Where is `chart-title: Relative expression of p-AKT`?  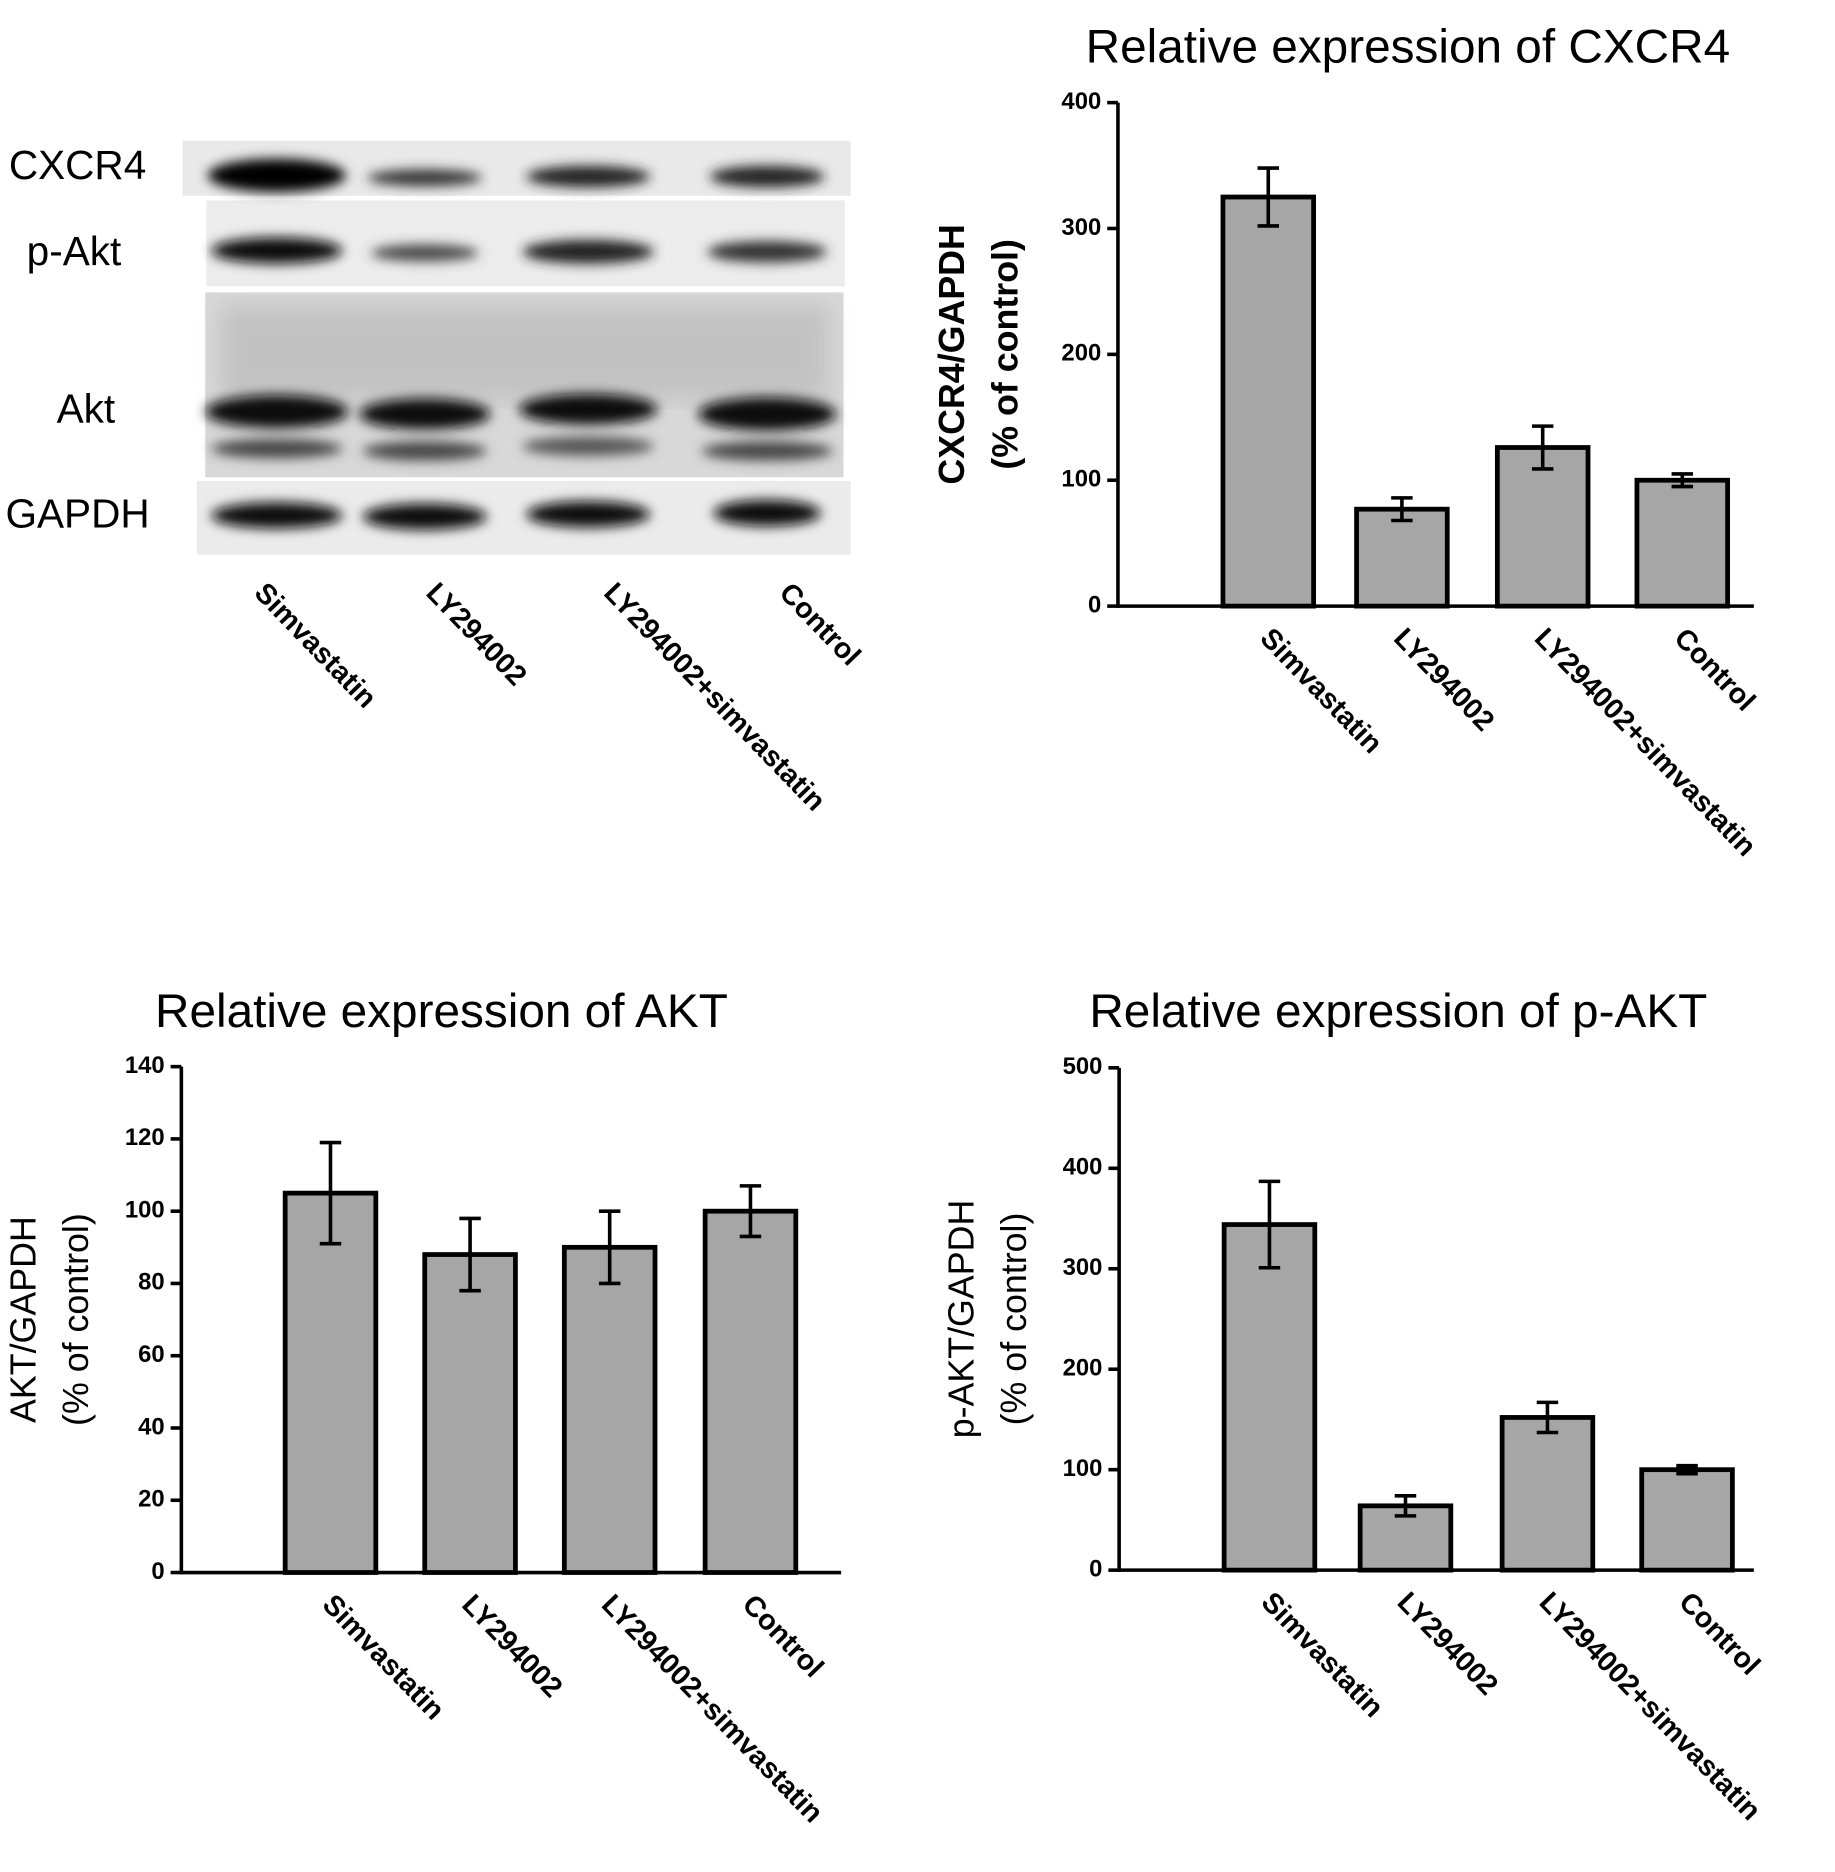 chart-title: Relative expression of p-AKT is located at coordinates (1398, 1011).